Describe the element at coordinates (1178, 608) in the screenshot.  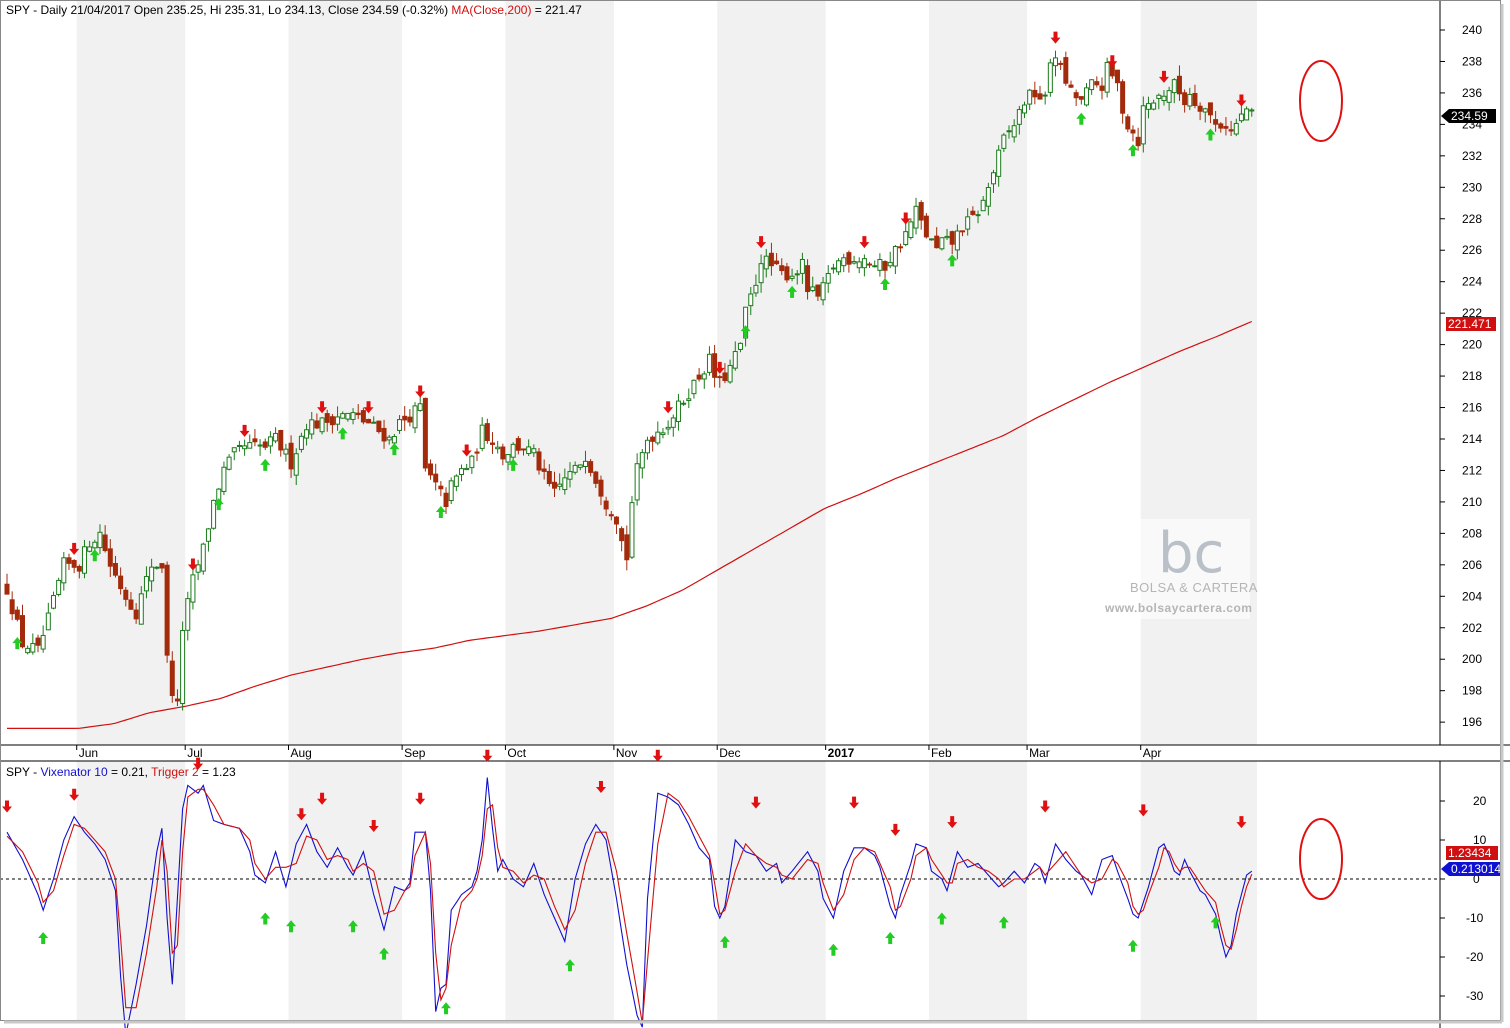
I see `watermark-url: www.bolsaycartera.com` at that location.